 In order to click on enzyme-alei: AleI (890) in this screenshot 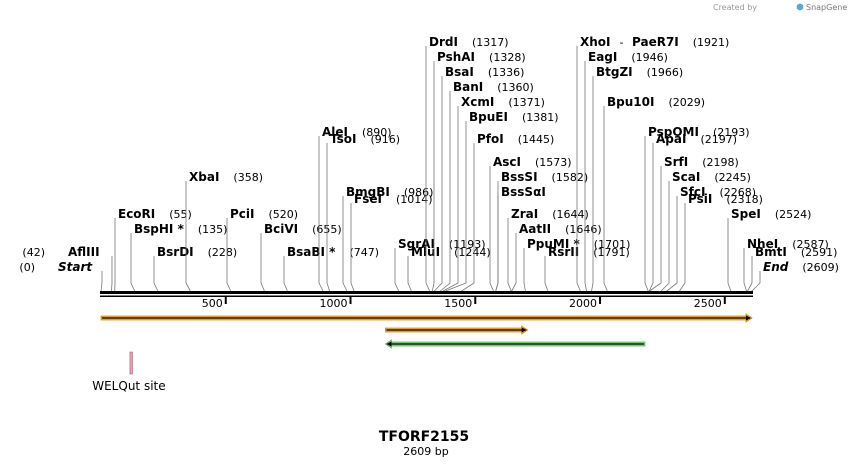, I will do `click(355, 208)`.